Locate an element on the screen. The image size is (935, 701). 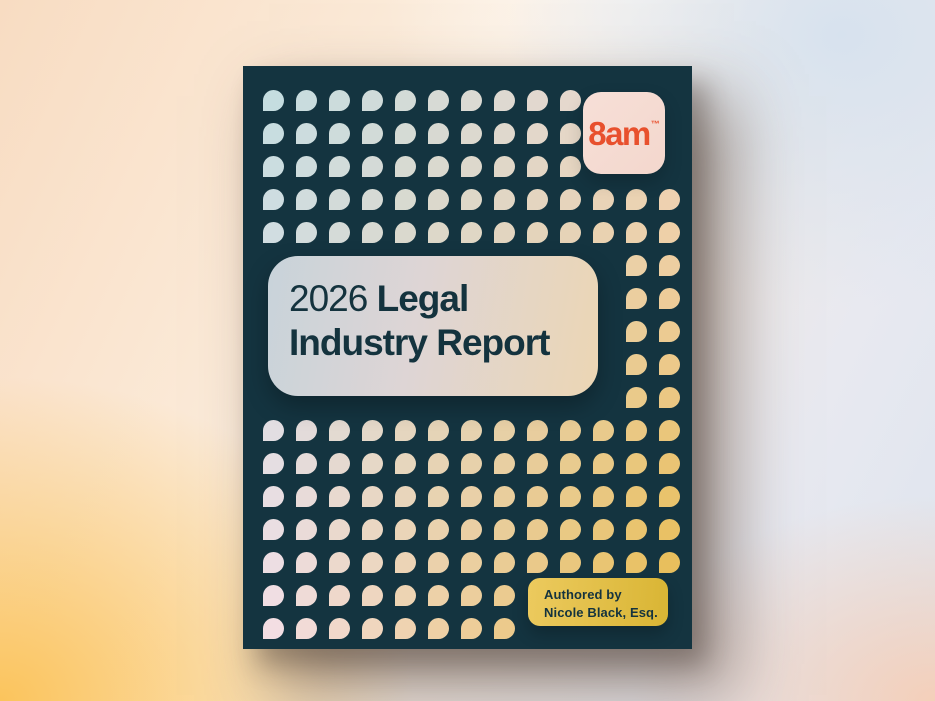
logo-wordmark: 8am is located at coordinates (619, 133).